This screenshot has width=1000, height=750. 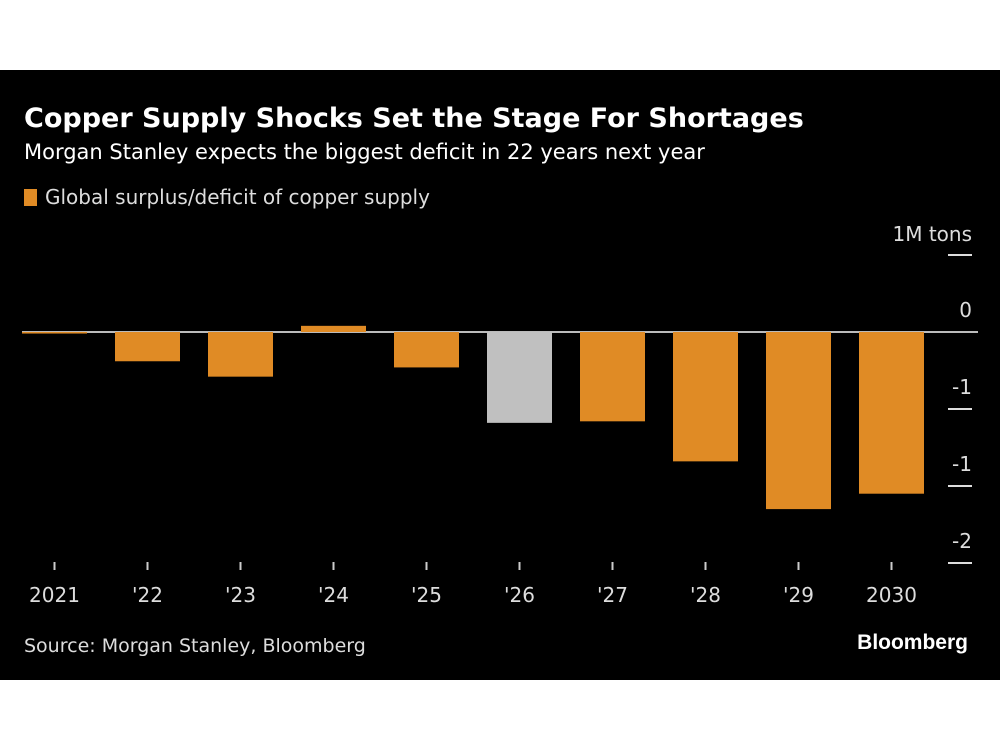 I want to click on x-tick-label: '29, so click(x=798, y=595).